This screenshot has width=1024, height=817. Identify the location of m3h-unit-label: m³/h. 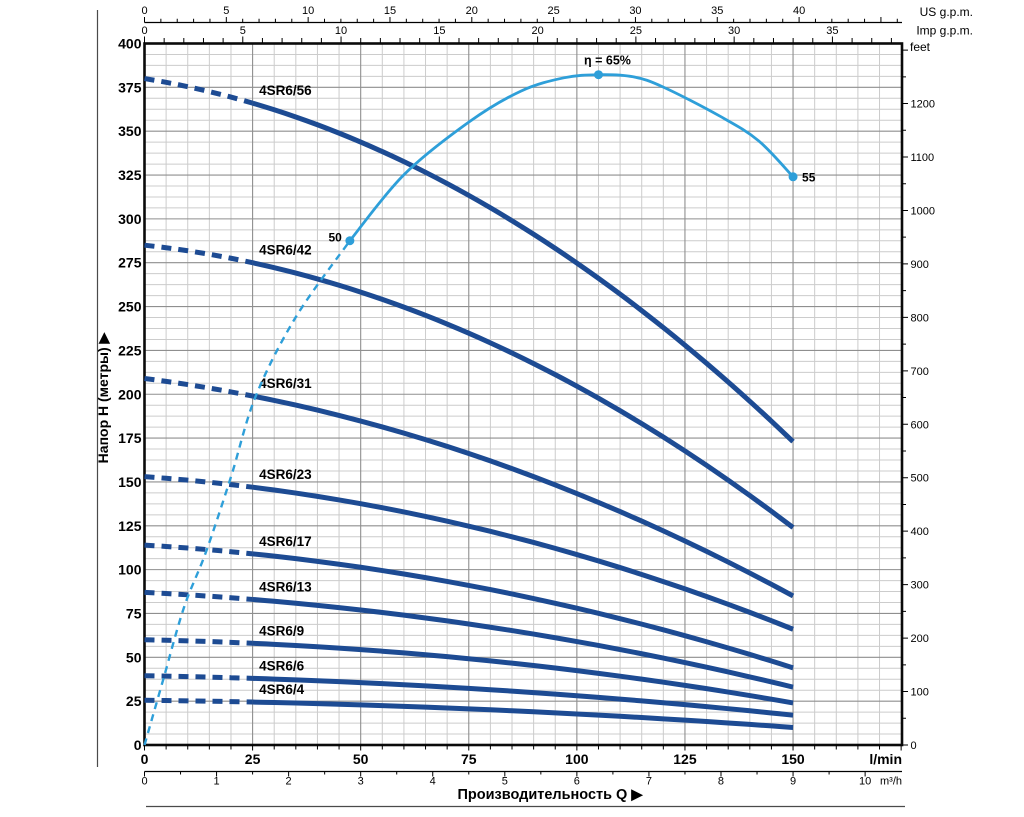
(891, 782).